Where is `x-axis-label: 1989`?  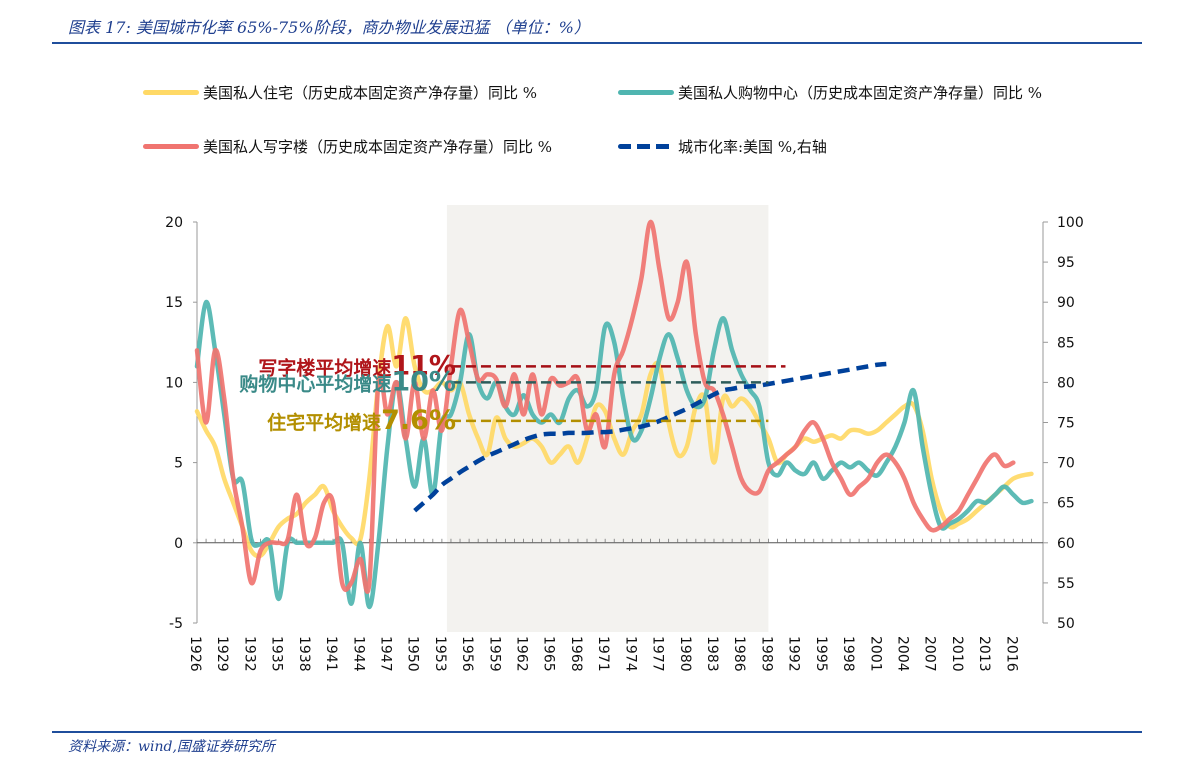 x-axis-label: 1989 is located at coordinates (766, 654).